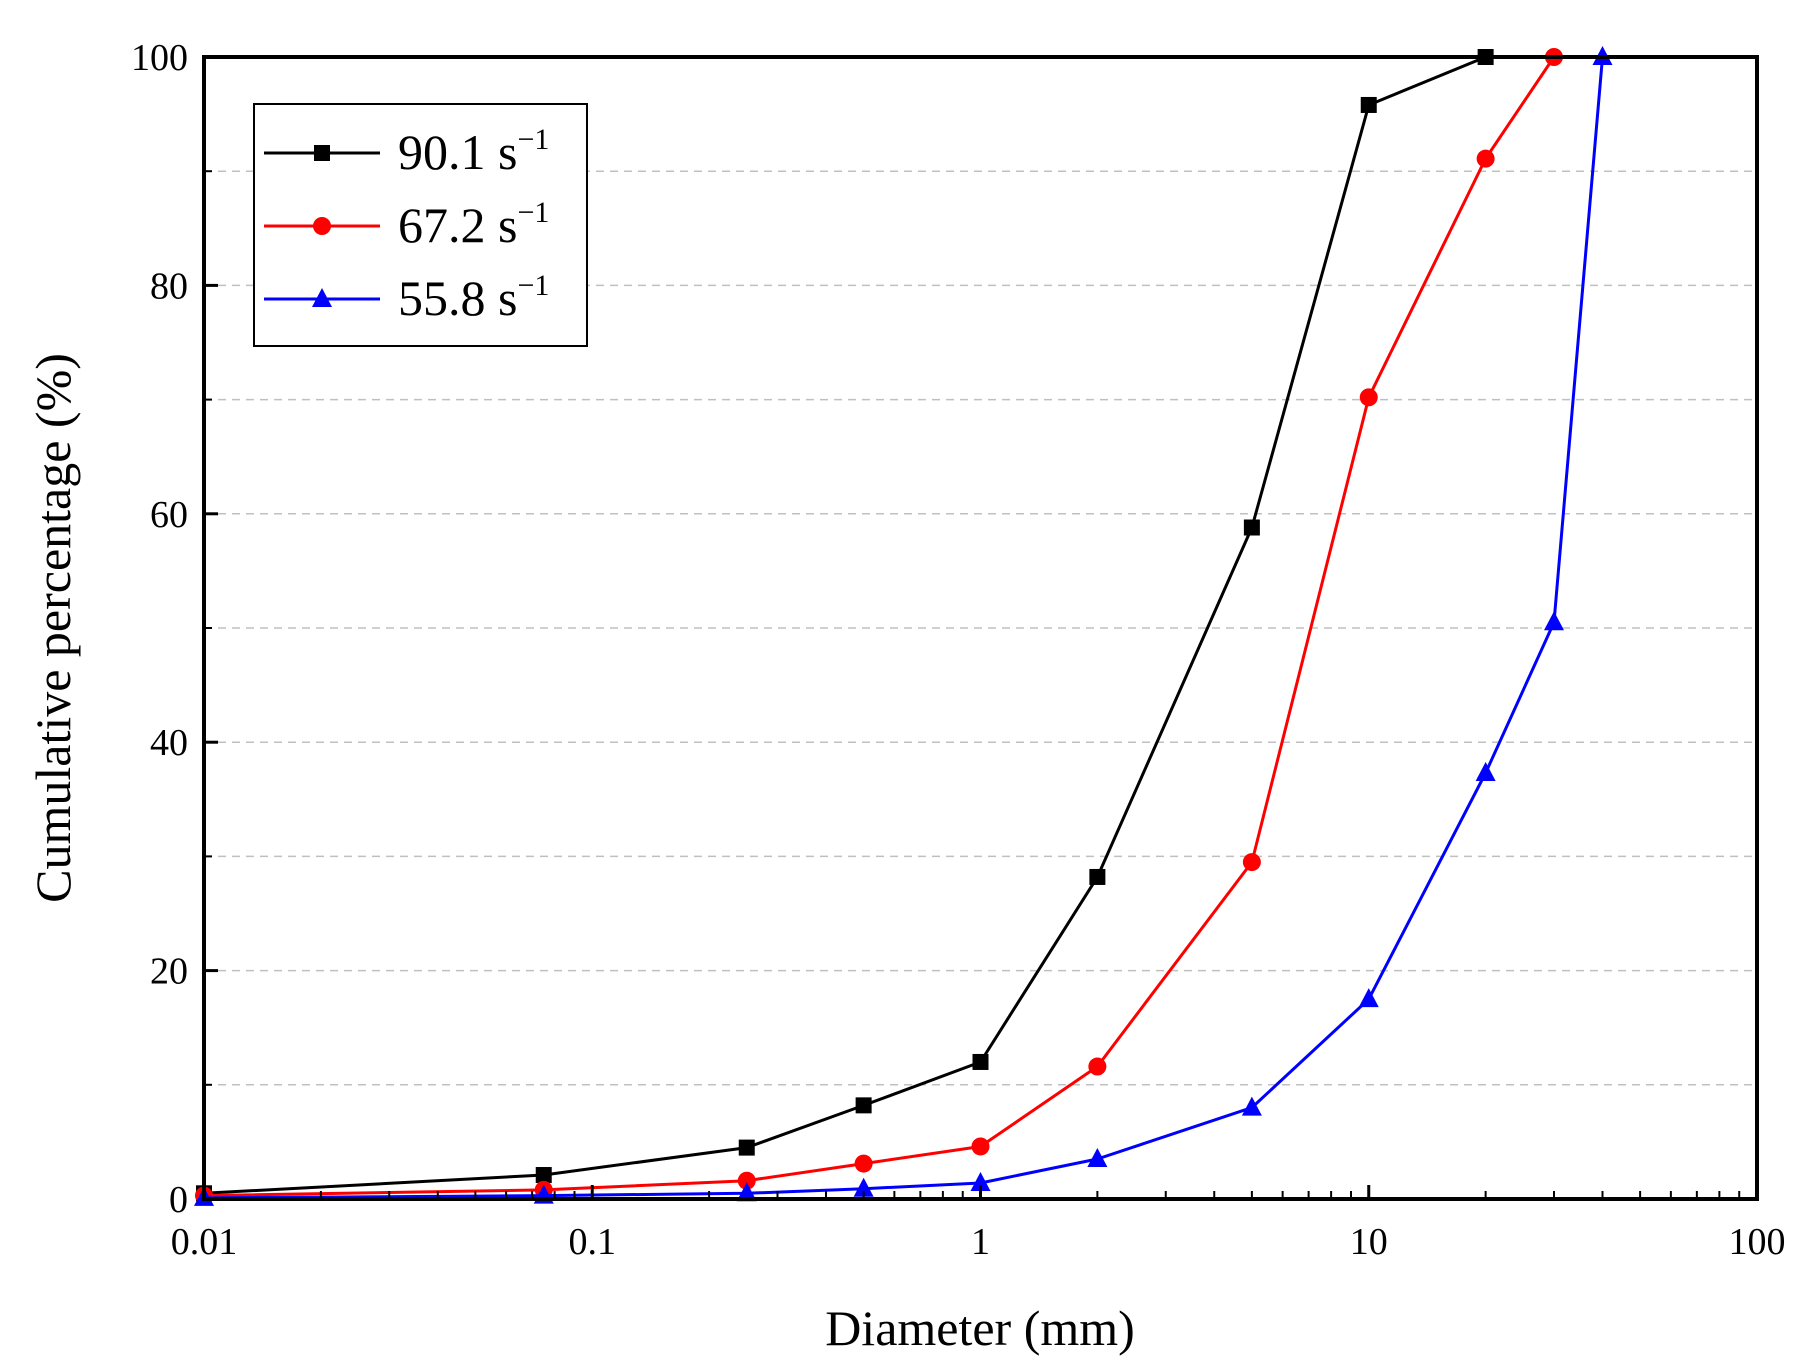 The image size is (1817, 1372). I want to click on y-tick-label: 60, so click(169, 515).